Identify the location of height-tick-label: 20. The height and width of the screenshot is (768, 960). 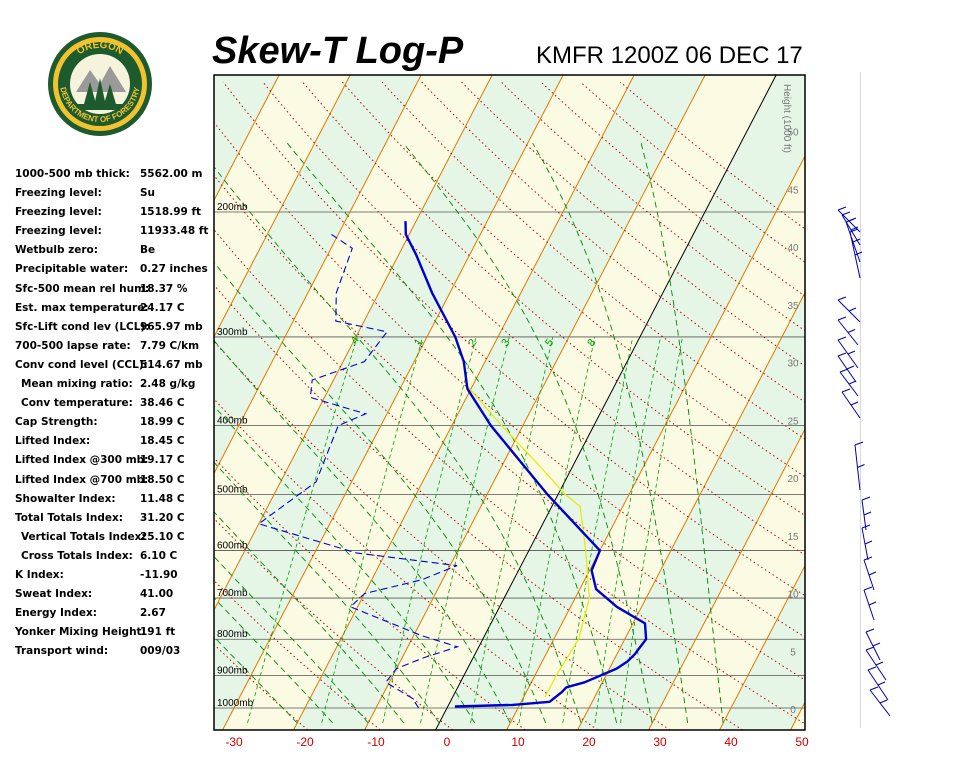
(793, 479).